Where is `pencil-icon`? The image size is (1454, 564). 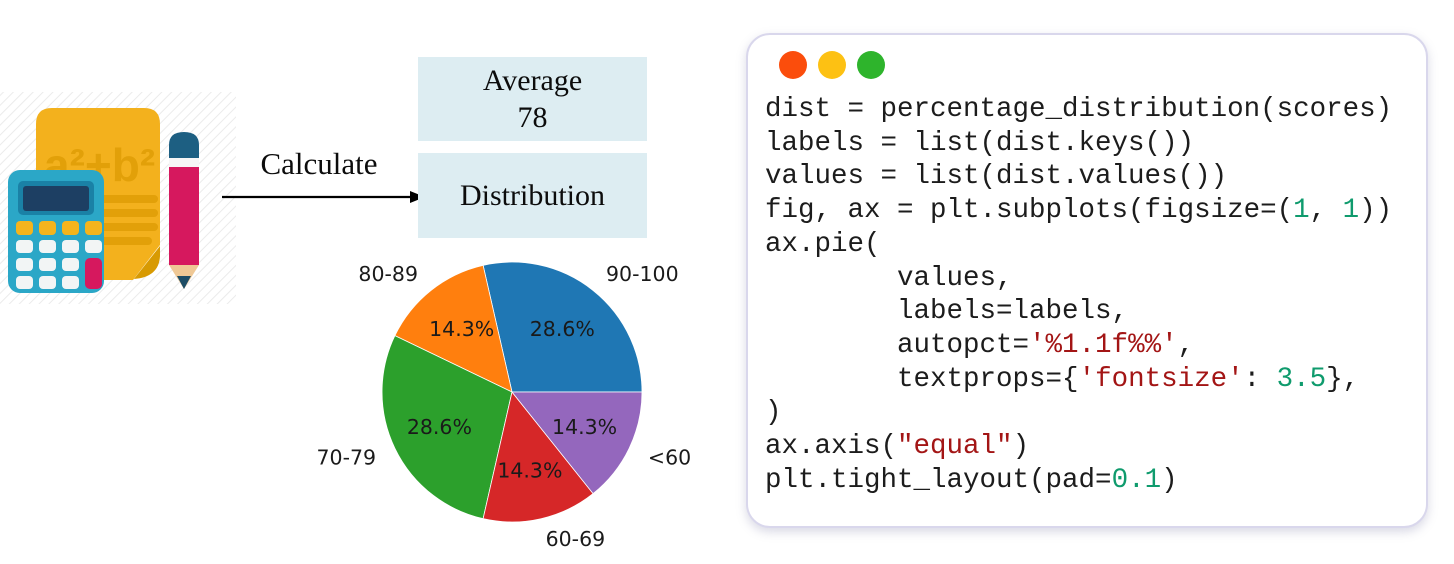
pencil-icon is located at coordinates (184, 210).